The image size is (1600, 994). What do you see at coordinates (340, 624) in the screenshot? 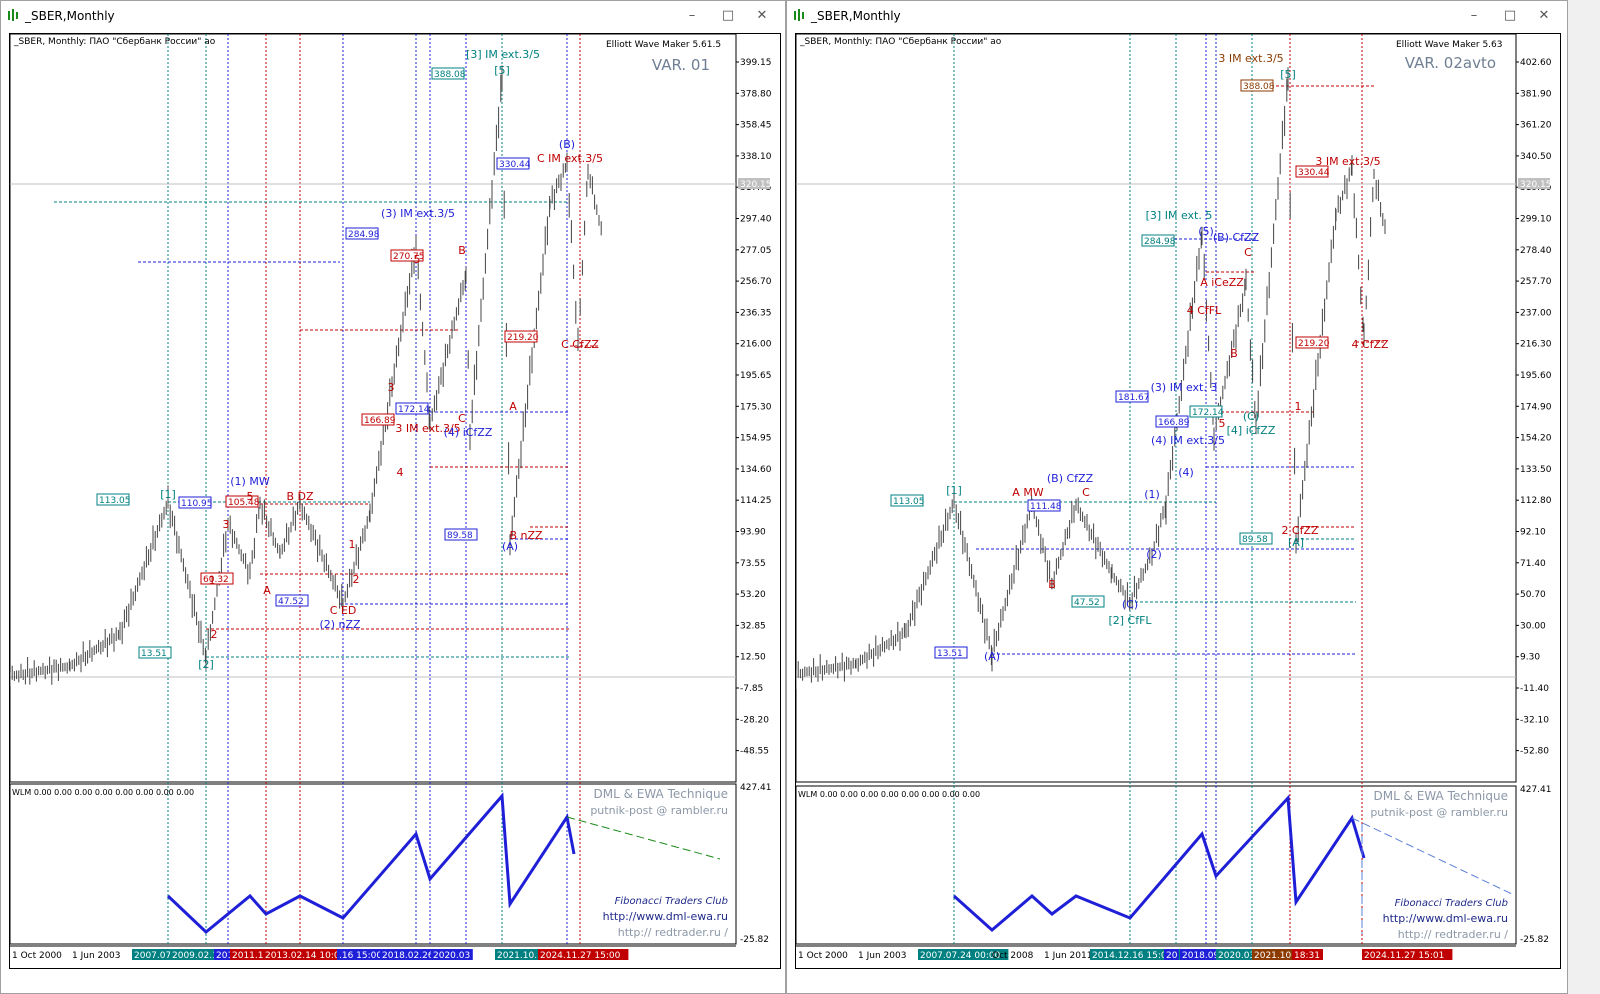
I see `wave-label: (2) nZZ` at bounding box center [340, 624].